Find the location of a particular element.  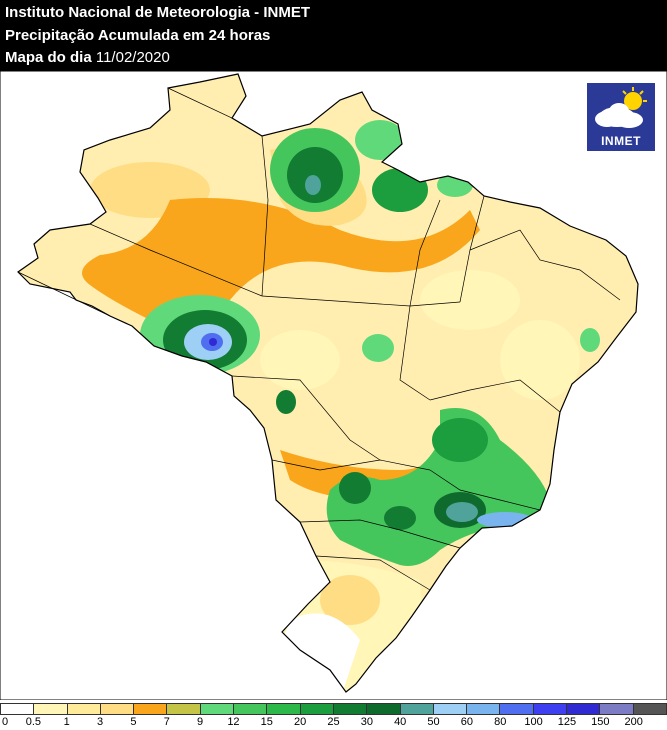

legend-tick-label: 0 is located at coordinates (5, 722).